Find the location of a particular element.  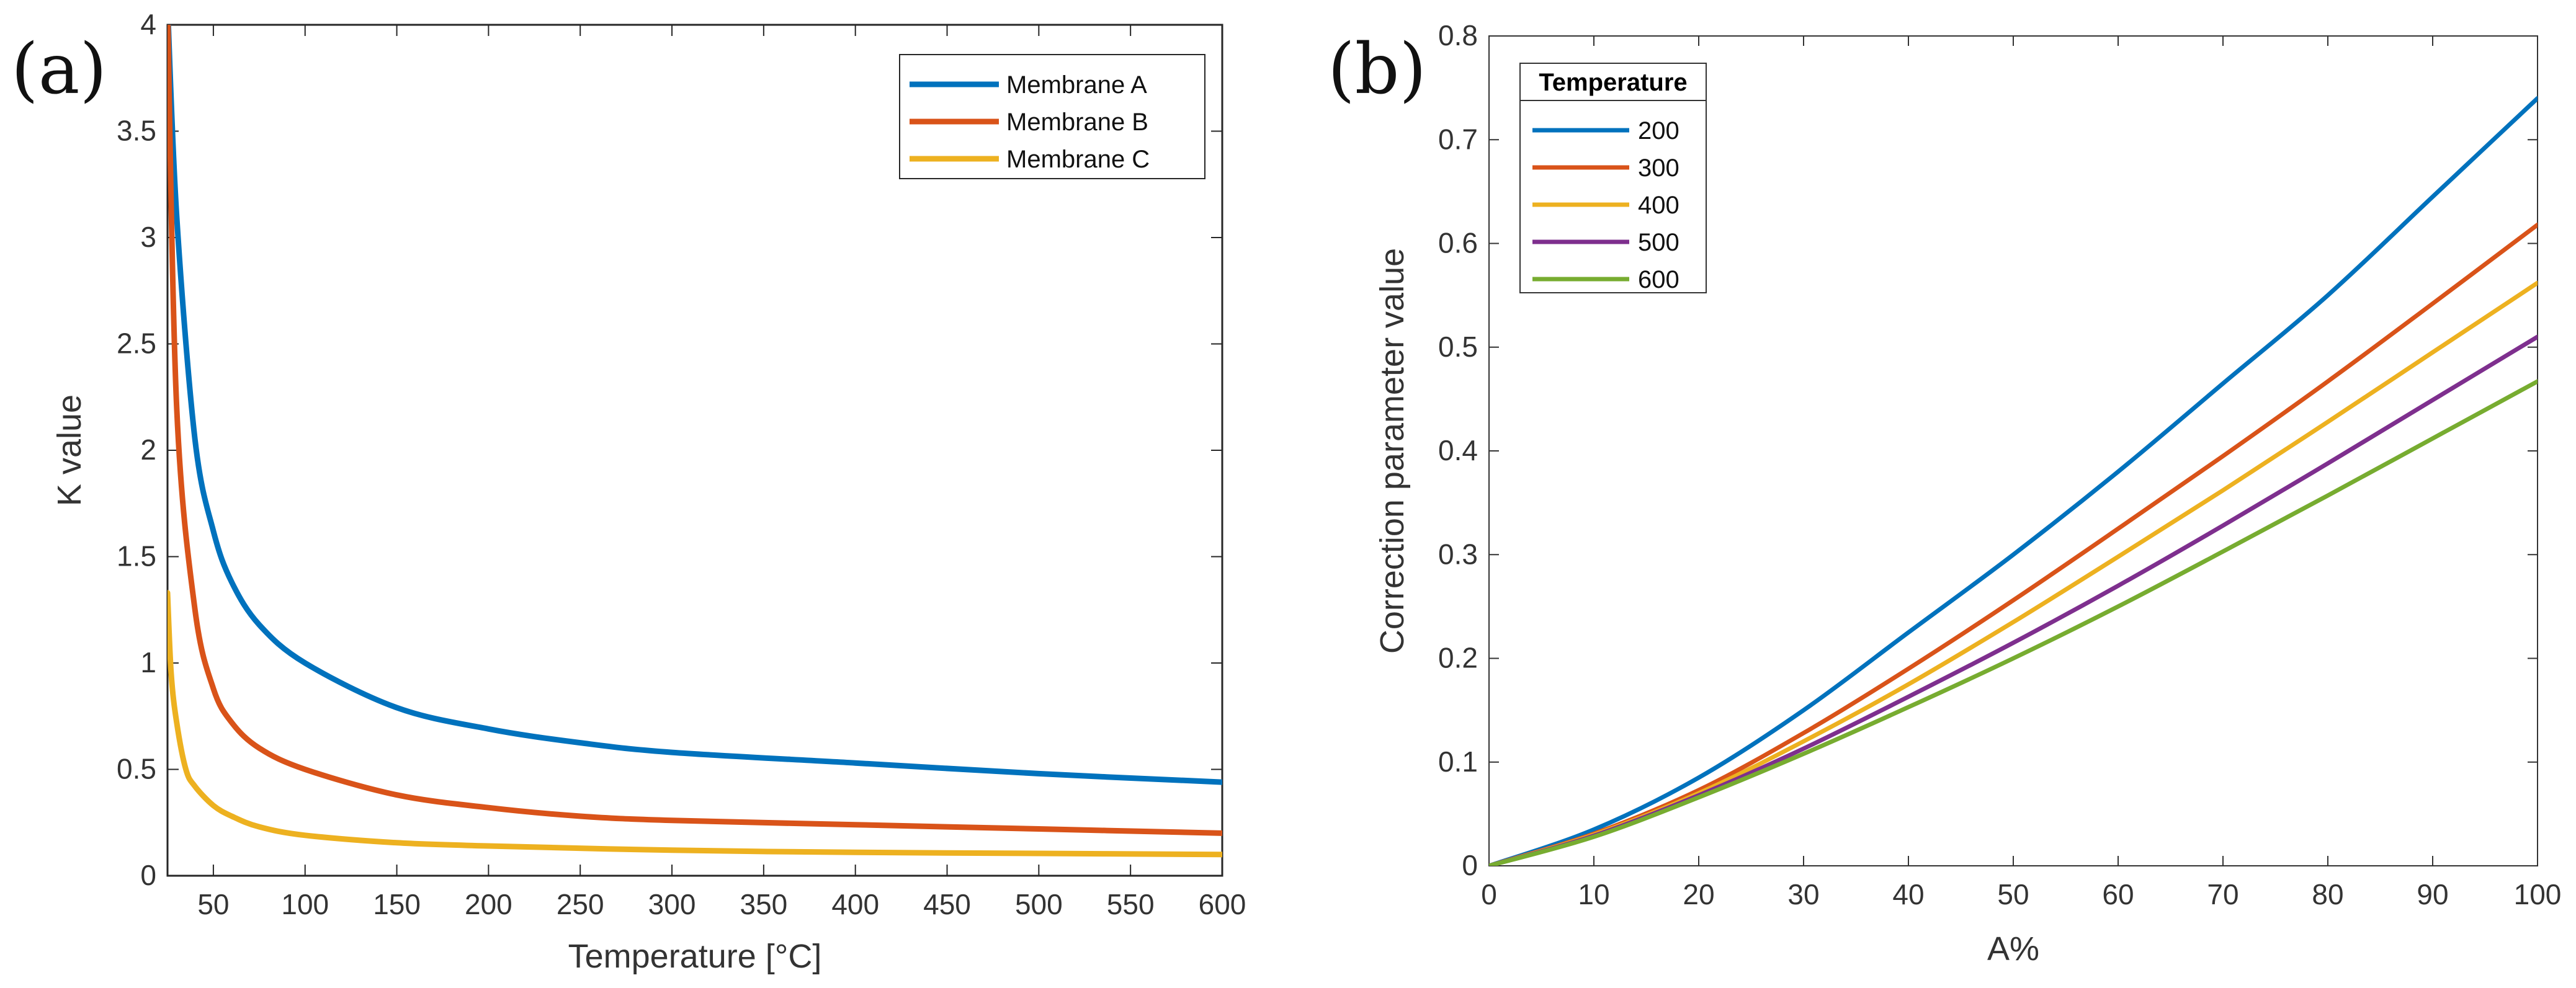

series-line-membrane-c is located at coordinates (695, 724).